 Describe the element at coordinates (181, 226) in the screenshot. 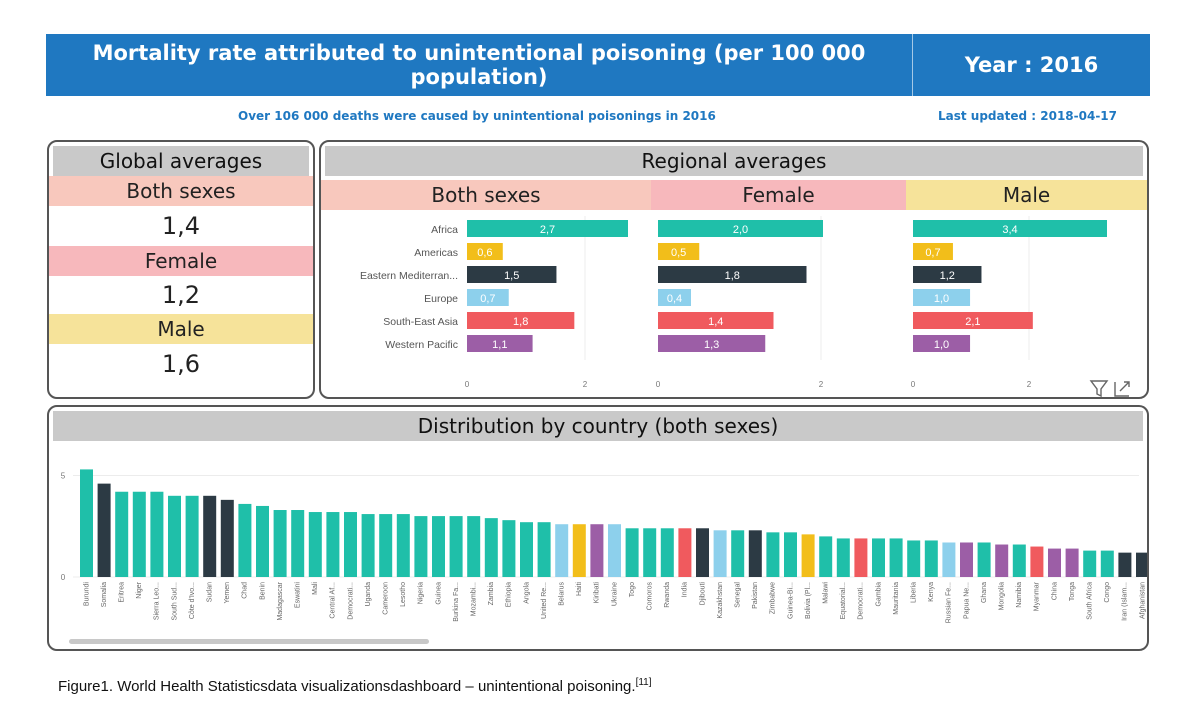

I see `global-both-value: 1,4` at that location.